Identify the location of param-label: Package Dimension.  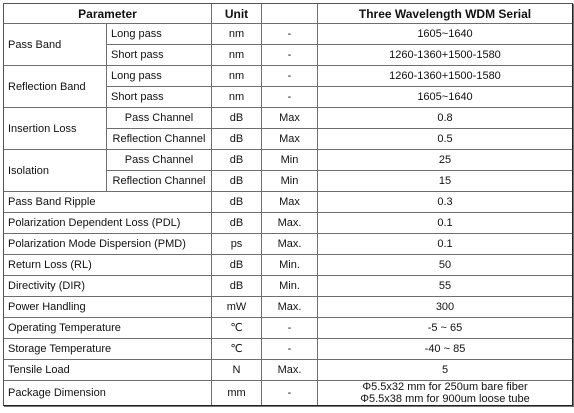
(108, 393).